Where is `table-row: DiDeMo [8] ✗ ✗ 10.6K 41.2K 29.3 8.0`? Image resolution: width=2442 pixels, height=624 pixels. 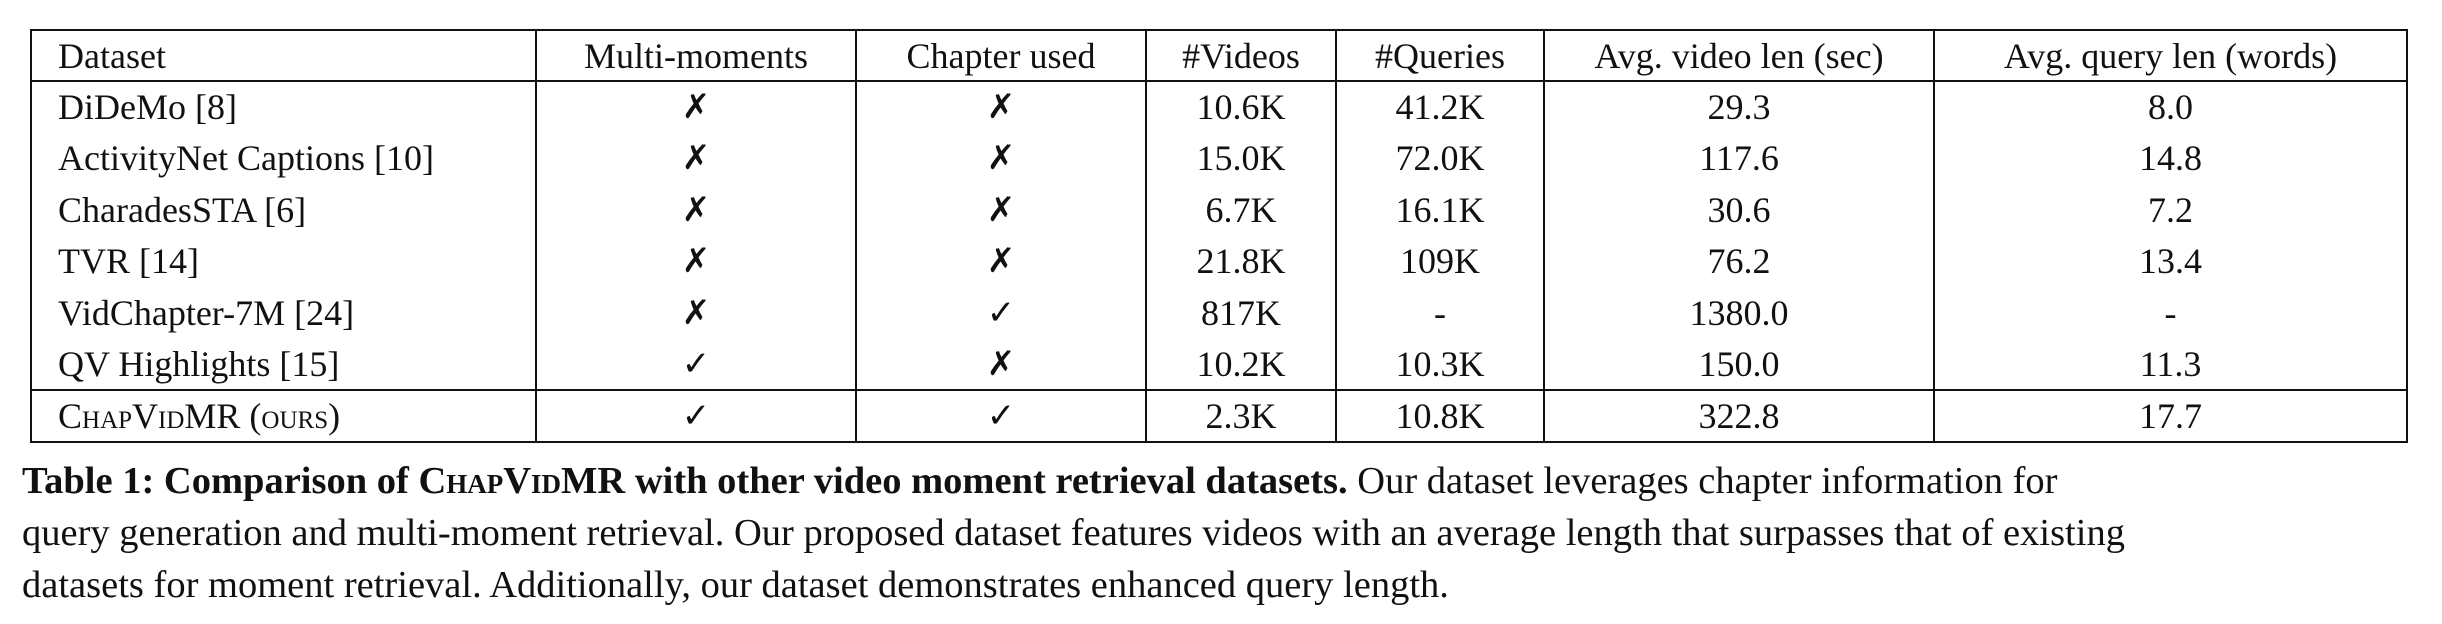
table-row: DiDeMo [8] ✗ ✗ 10.6K 41.2K 29.3 8.0 is located at coordinates (1219, 107).